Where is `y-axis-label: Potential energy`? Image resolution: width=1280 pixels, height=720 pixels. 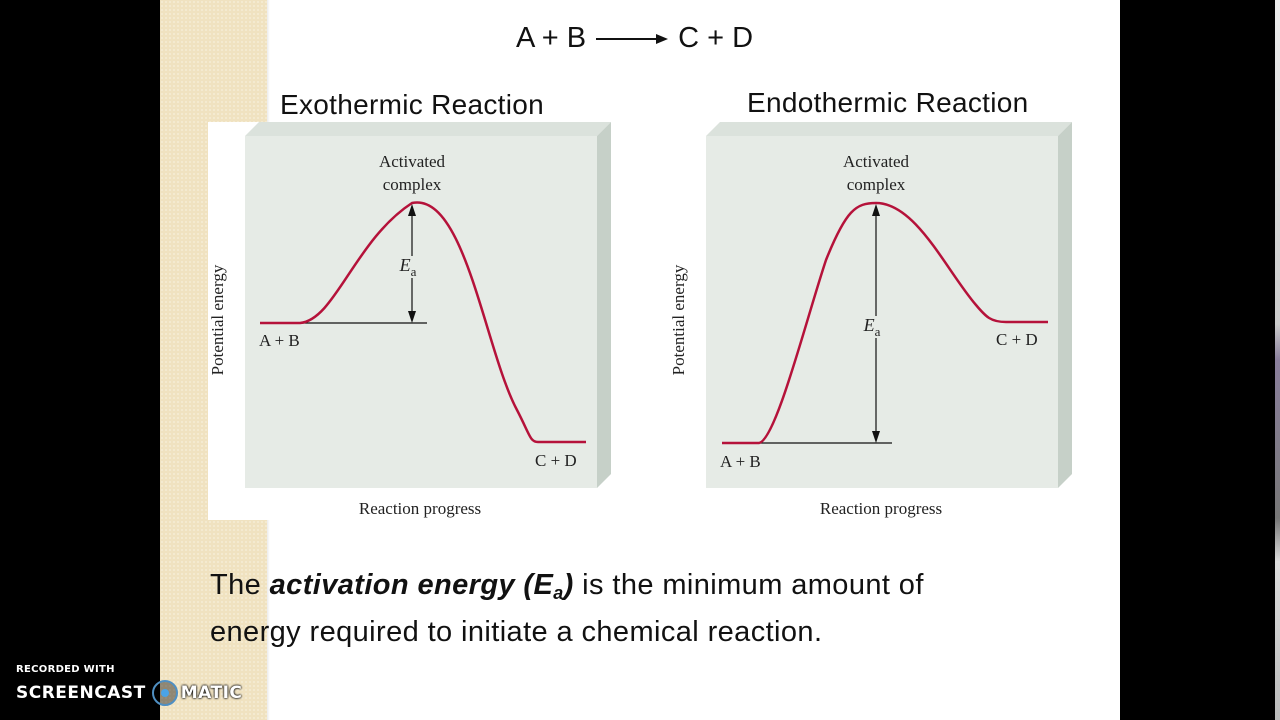
y-axis-label: Potential energy is located at coordinates (217, 319).